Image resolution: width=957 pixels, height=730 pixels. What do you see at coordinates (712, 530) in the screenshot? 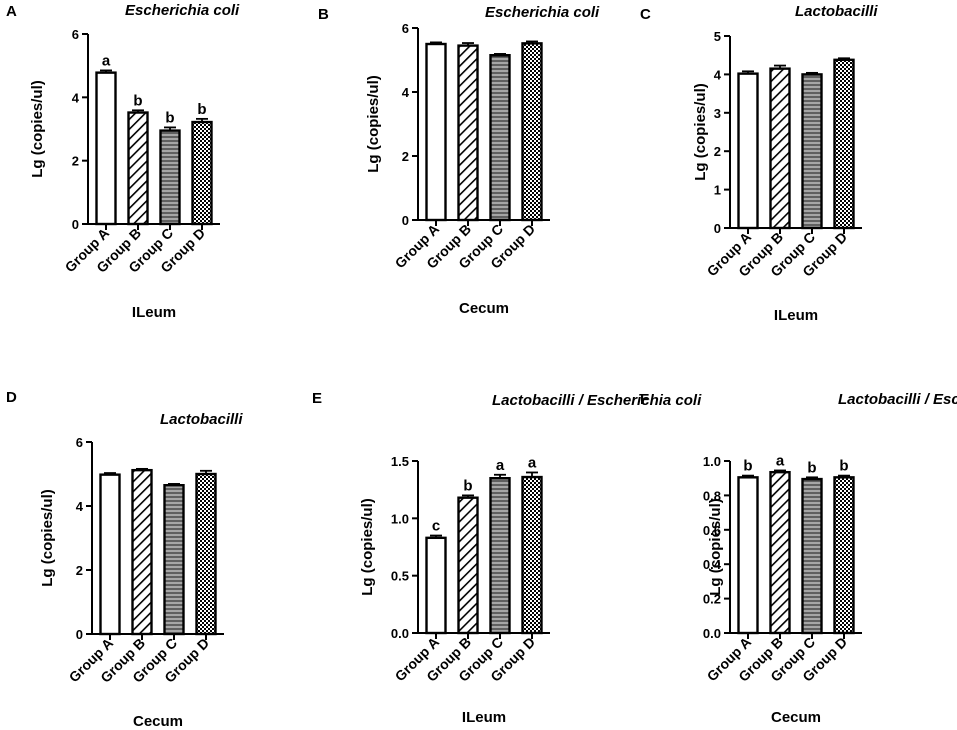
I see `y-tick-label: 0.6` at bounding box center [712, 530].